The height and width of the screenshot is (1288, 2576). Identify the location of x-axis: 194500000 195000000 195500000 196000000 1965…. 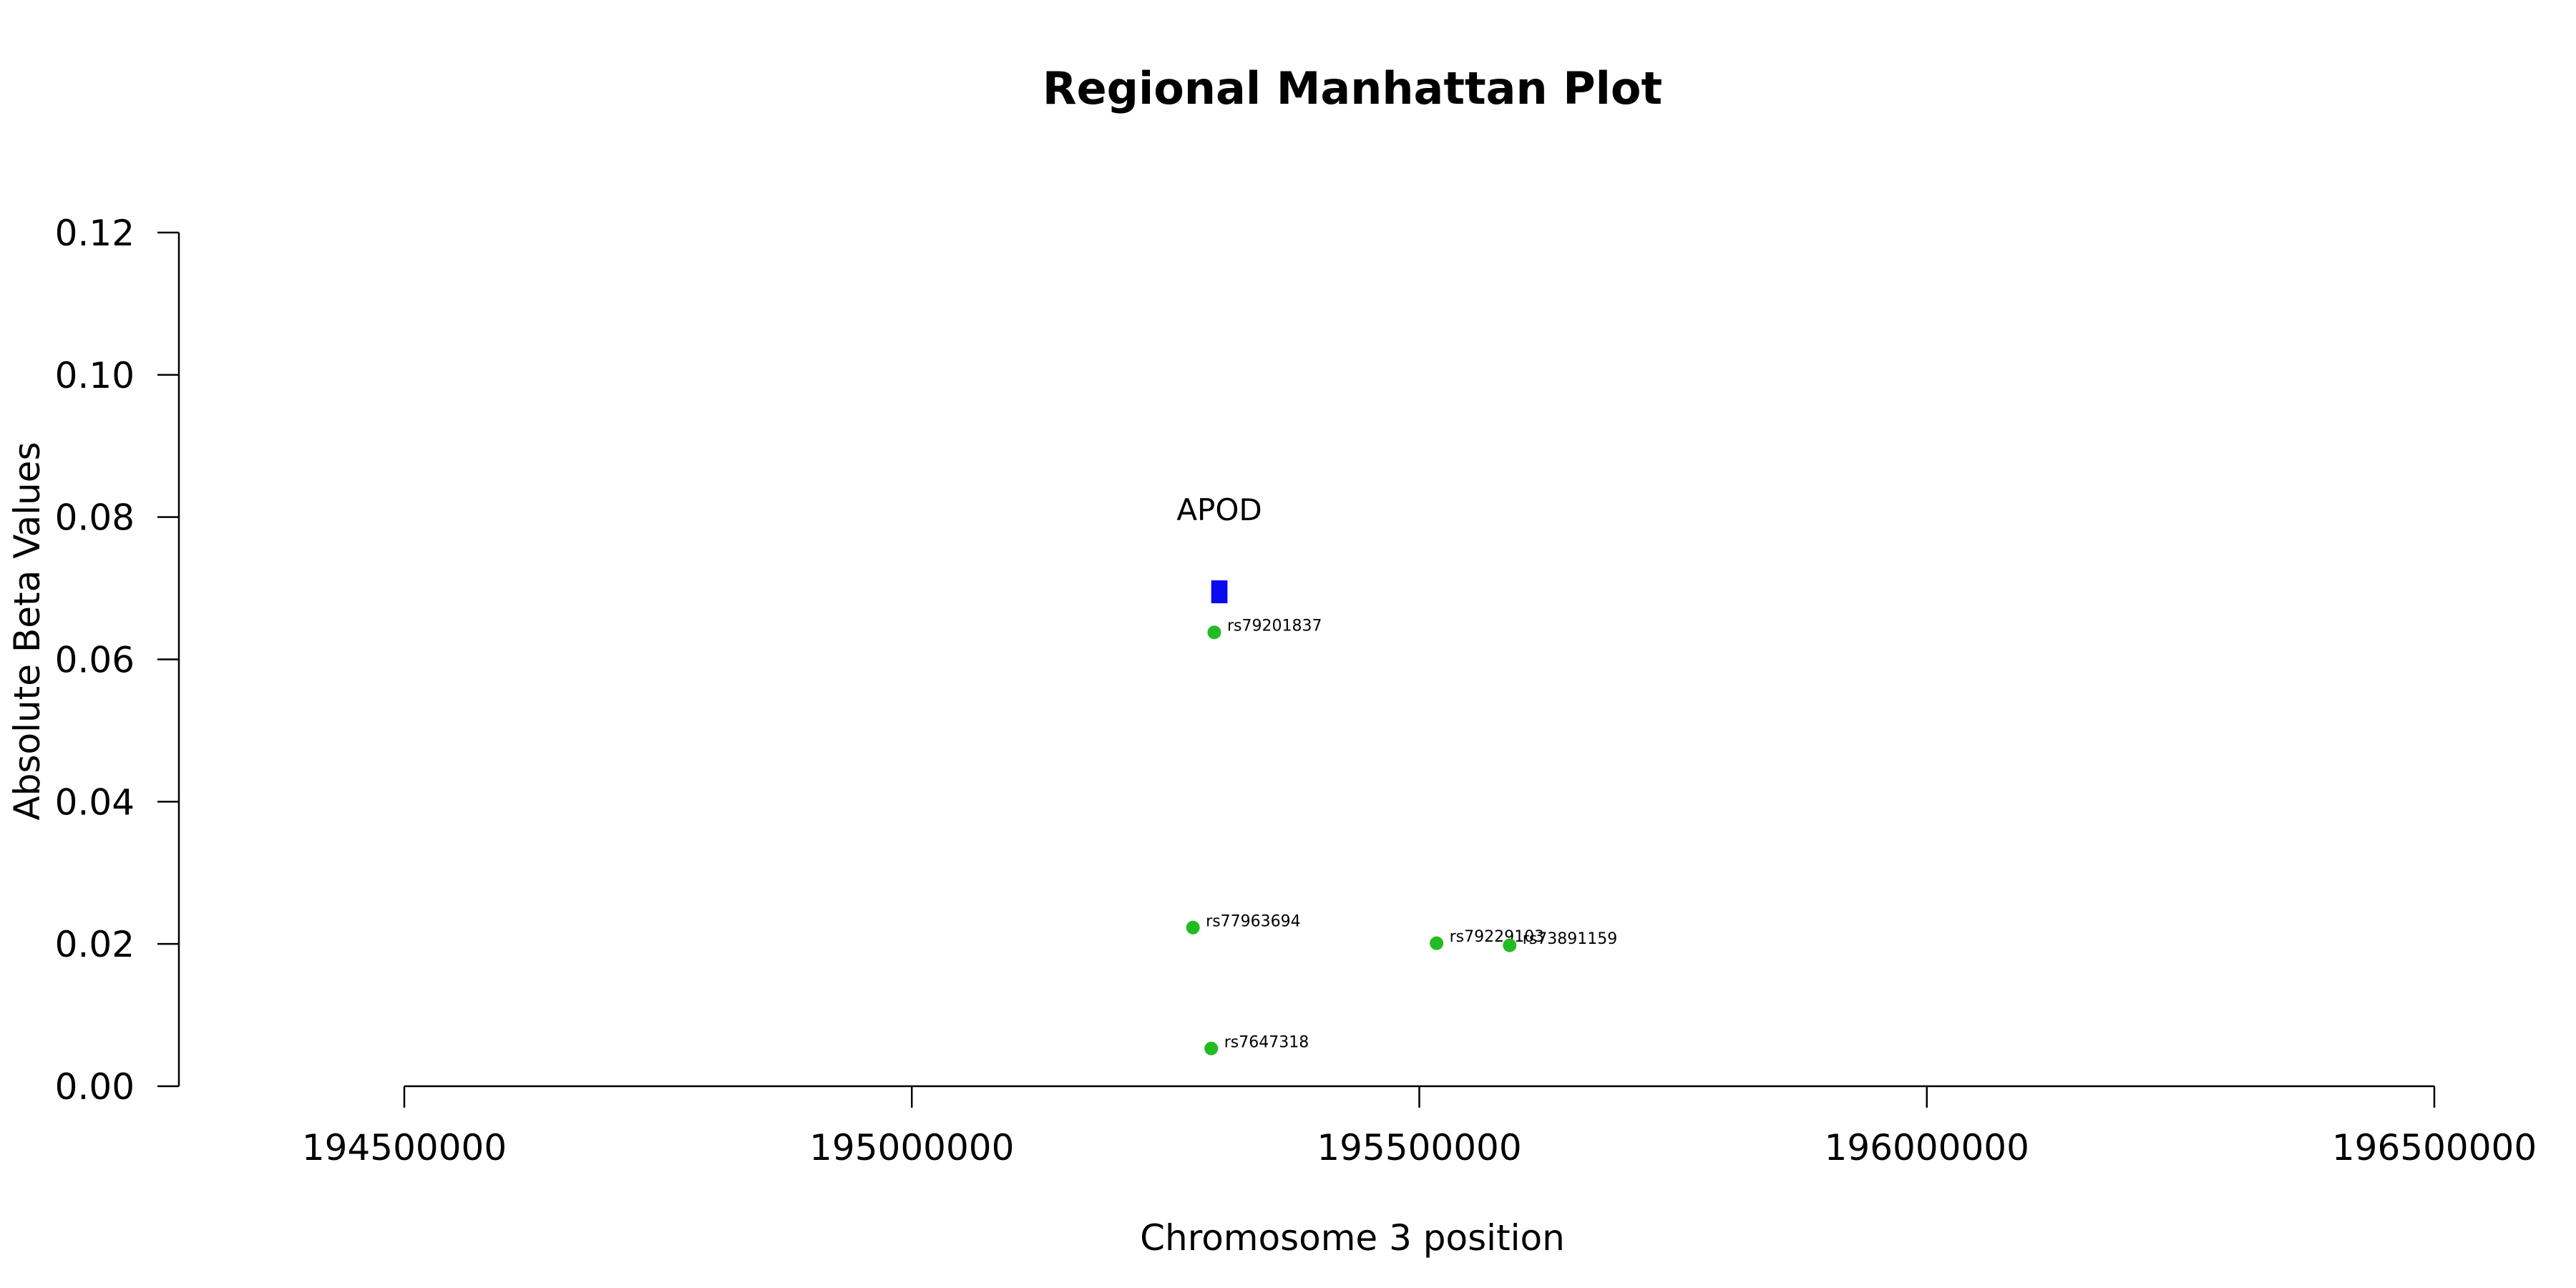
(1419, 1127).